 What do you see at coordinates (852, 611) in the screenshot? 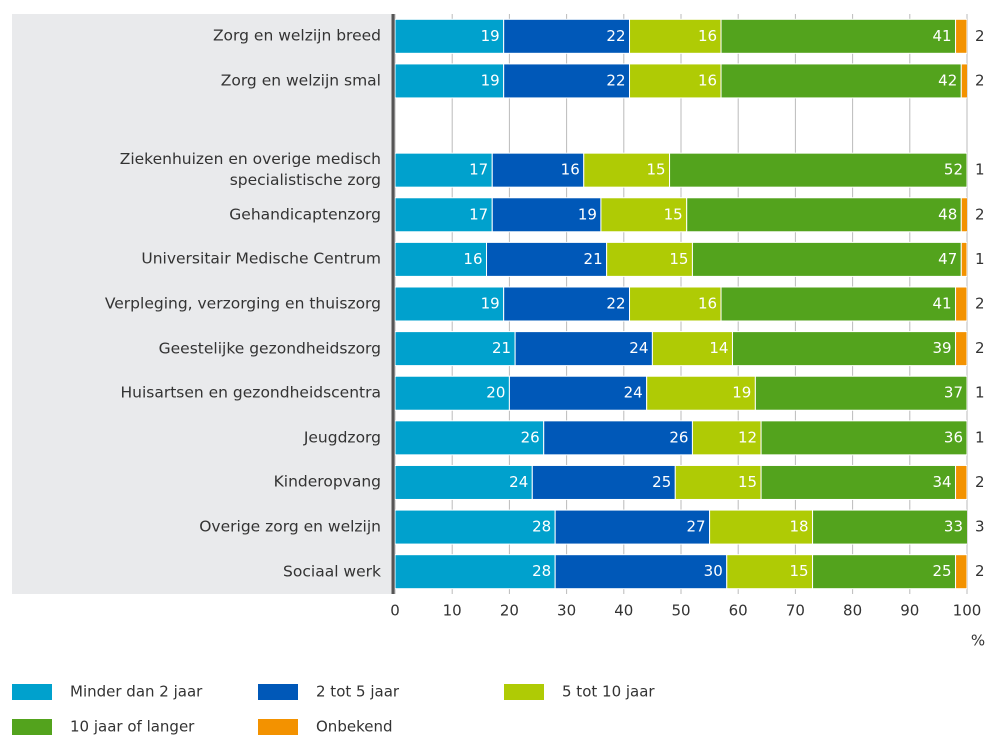
I see `x-tick-label: 80` at bounding box center [852, 611].